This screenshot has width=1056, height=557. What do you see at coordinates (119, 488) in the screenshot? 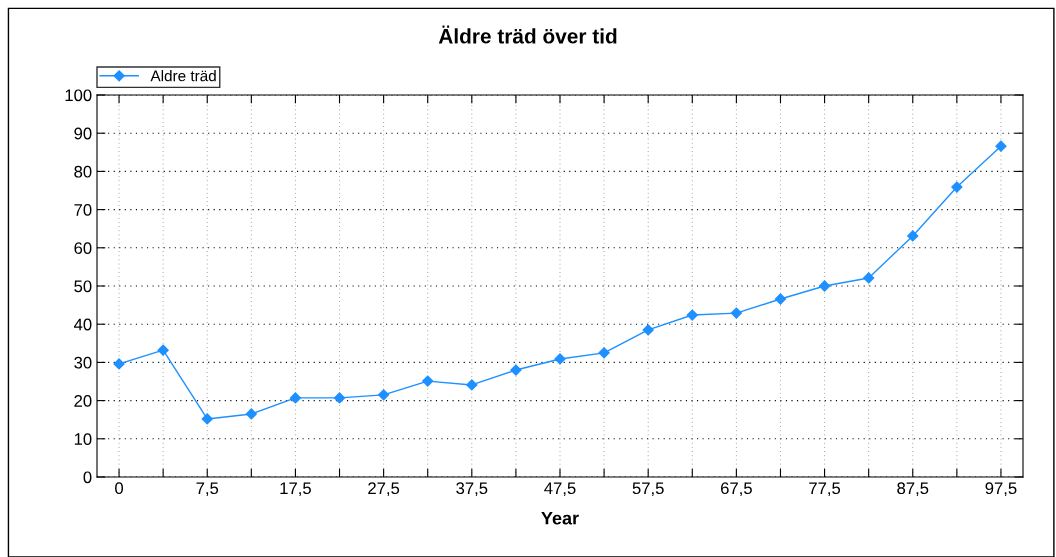
I see `x-tick-label: 0` at bounding box center [119, 488].